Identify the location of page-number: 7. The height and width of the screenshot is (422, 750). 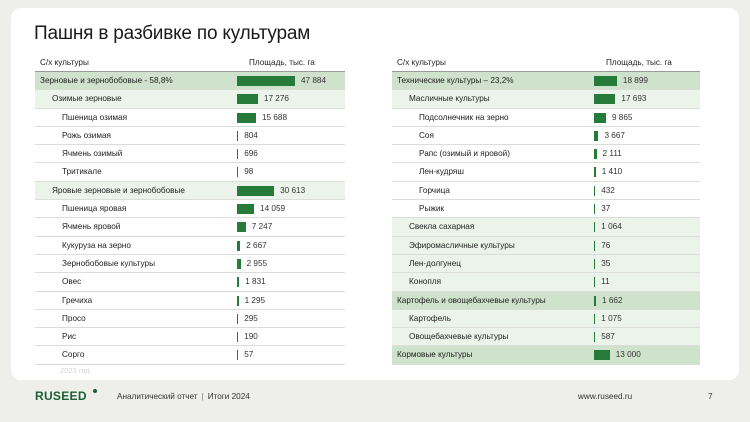
(710, 396).